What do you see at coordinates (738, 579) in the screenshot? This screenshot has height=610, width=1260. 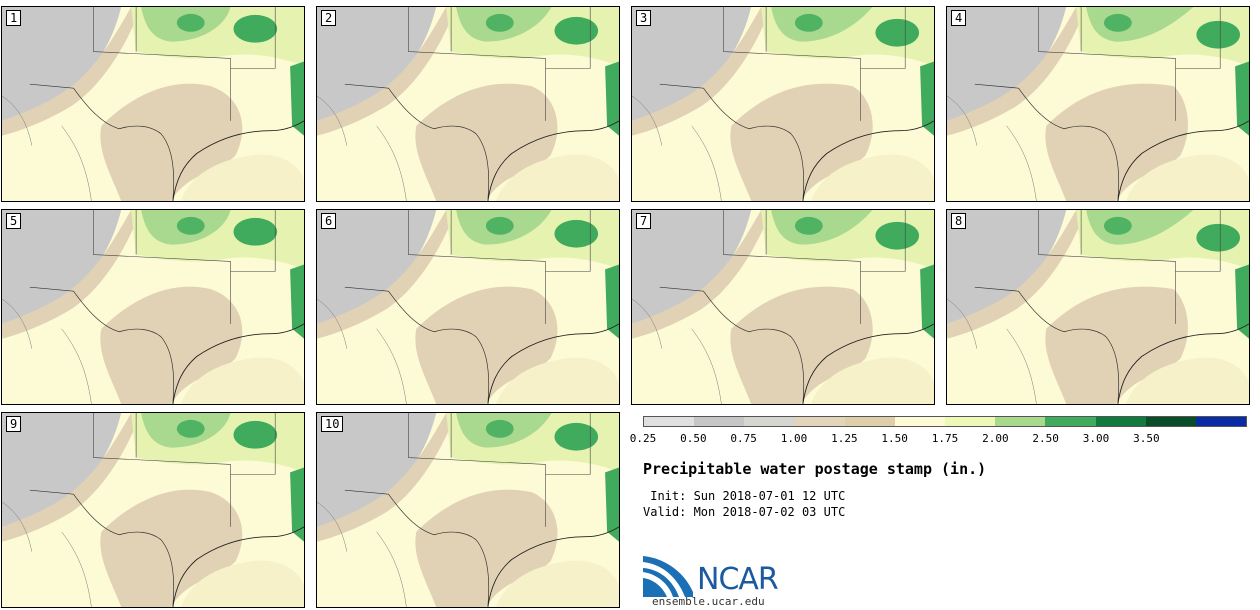 I see `logo-text: NCAR` at bounding box center [738, 579].